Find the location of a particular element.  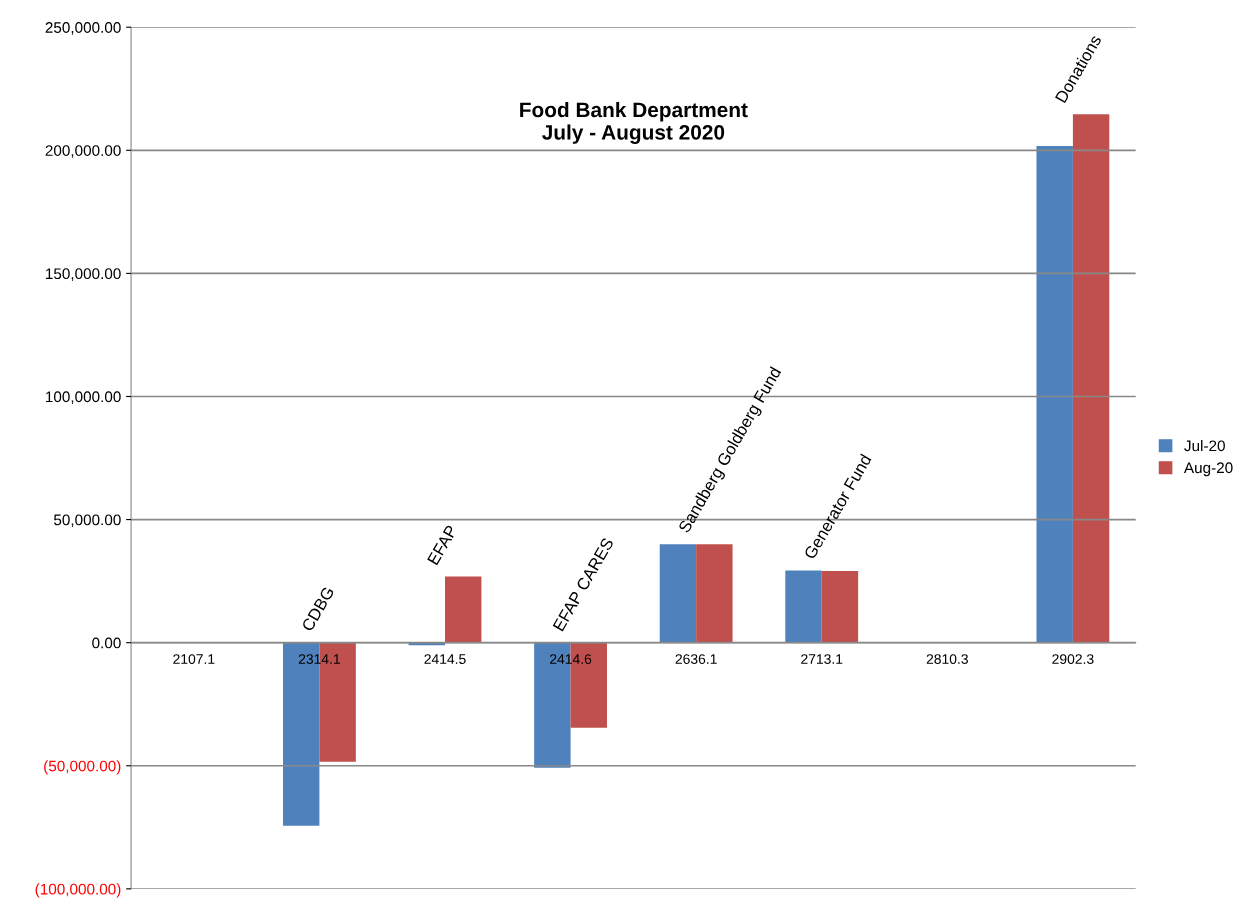

x-tick-label: 2902.3 is located at coordinates (1073, 659).